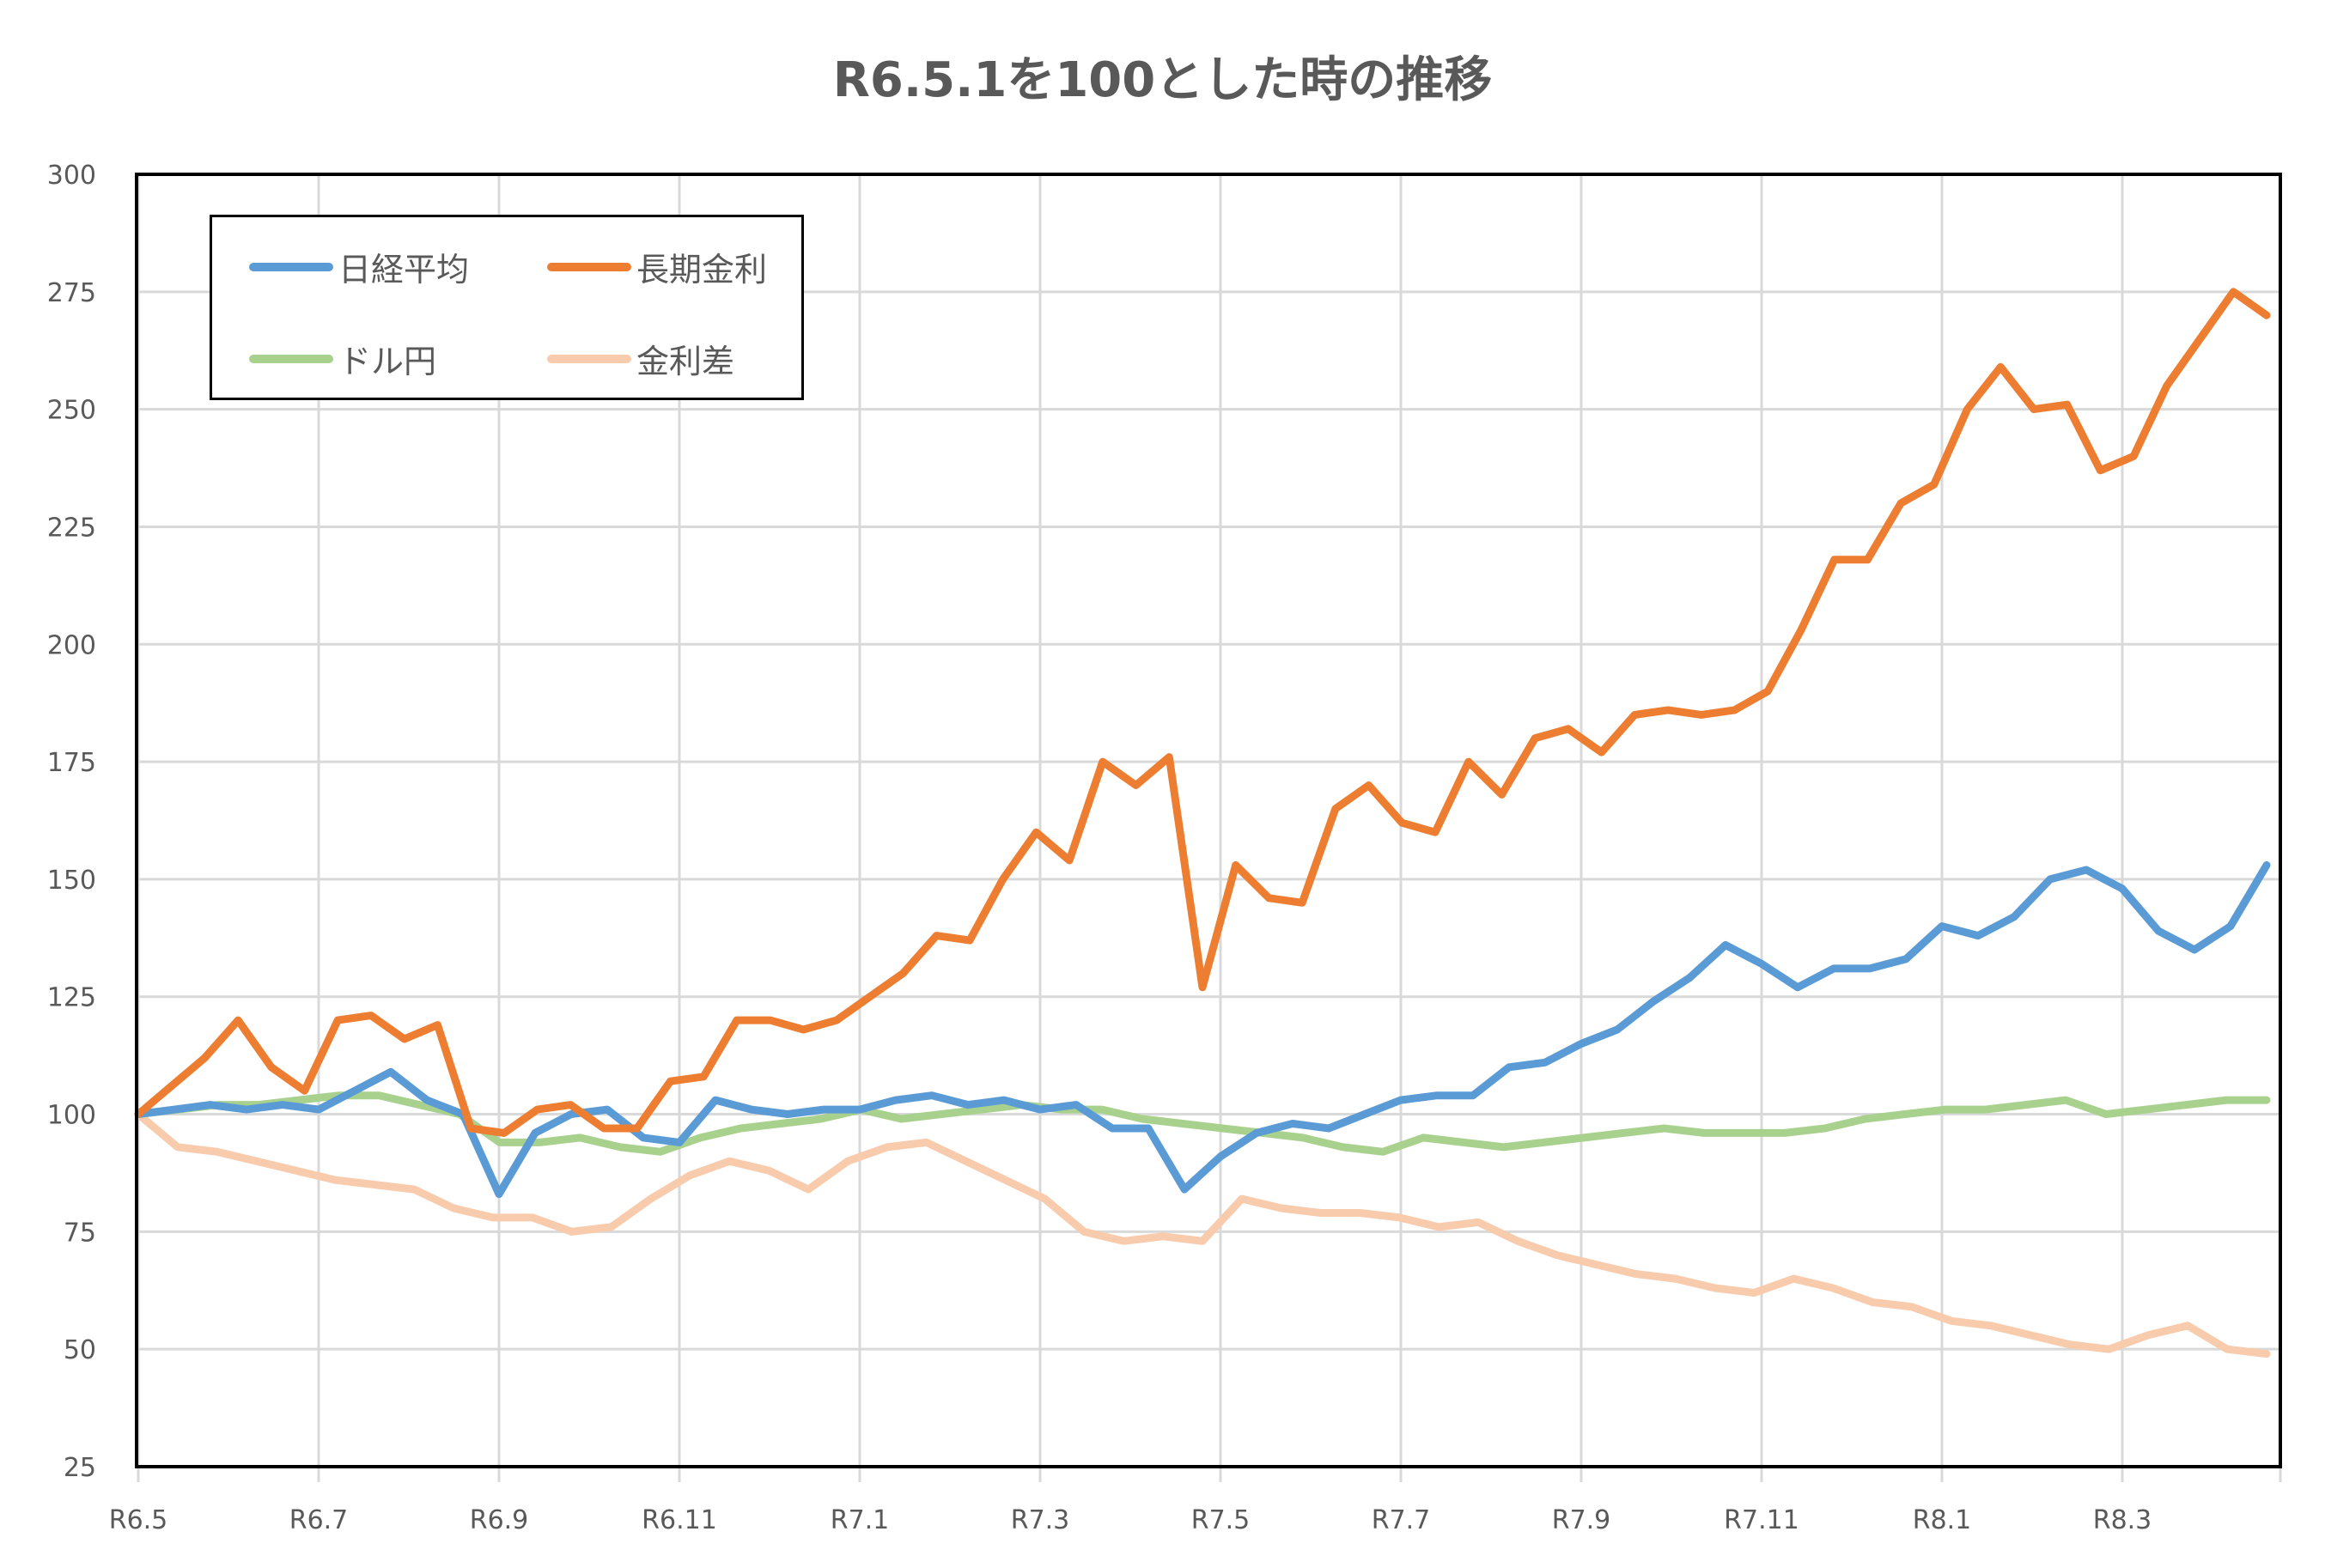 This screenshot has width=2325, height=1568. What do you see at coordinates (507, 307) in the screenshot?
I see `legend: 日経平均 長期金利 ドル円 金利差` at bounding box center [507, 307].